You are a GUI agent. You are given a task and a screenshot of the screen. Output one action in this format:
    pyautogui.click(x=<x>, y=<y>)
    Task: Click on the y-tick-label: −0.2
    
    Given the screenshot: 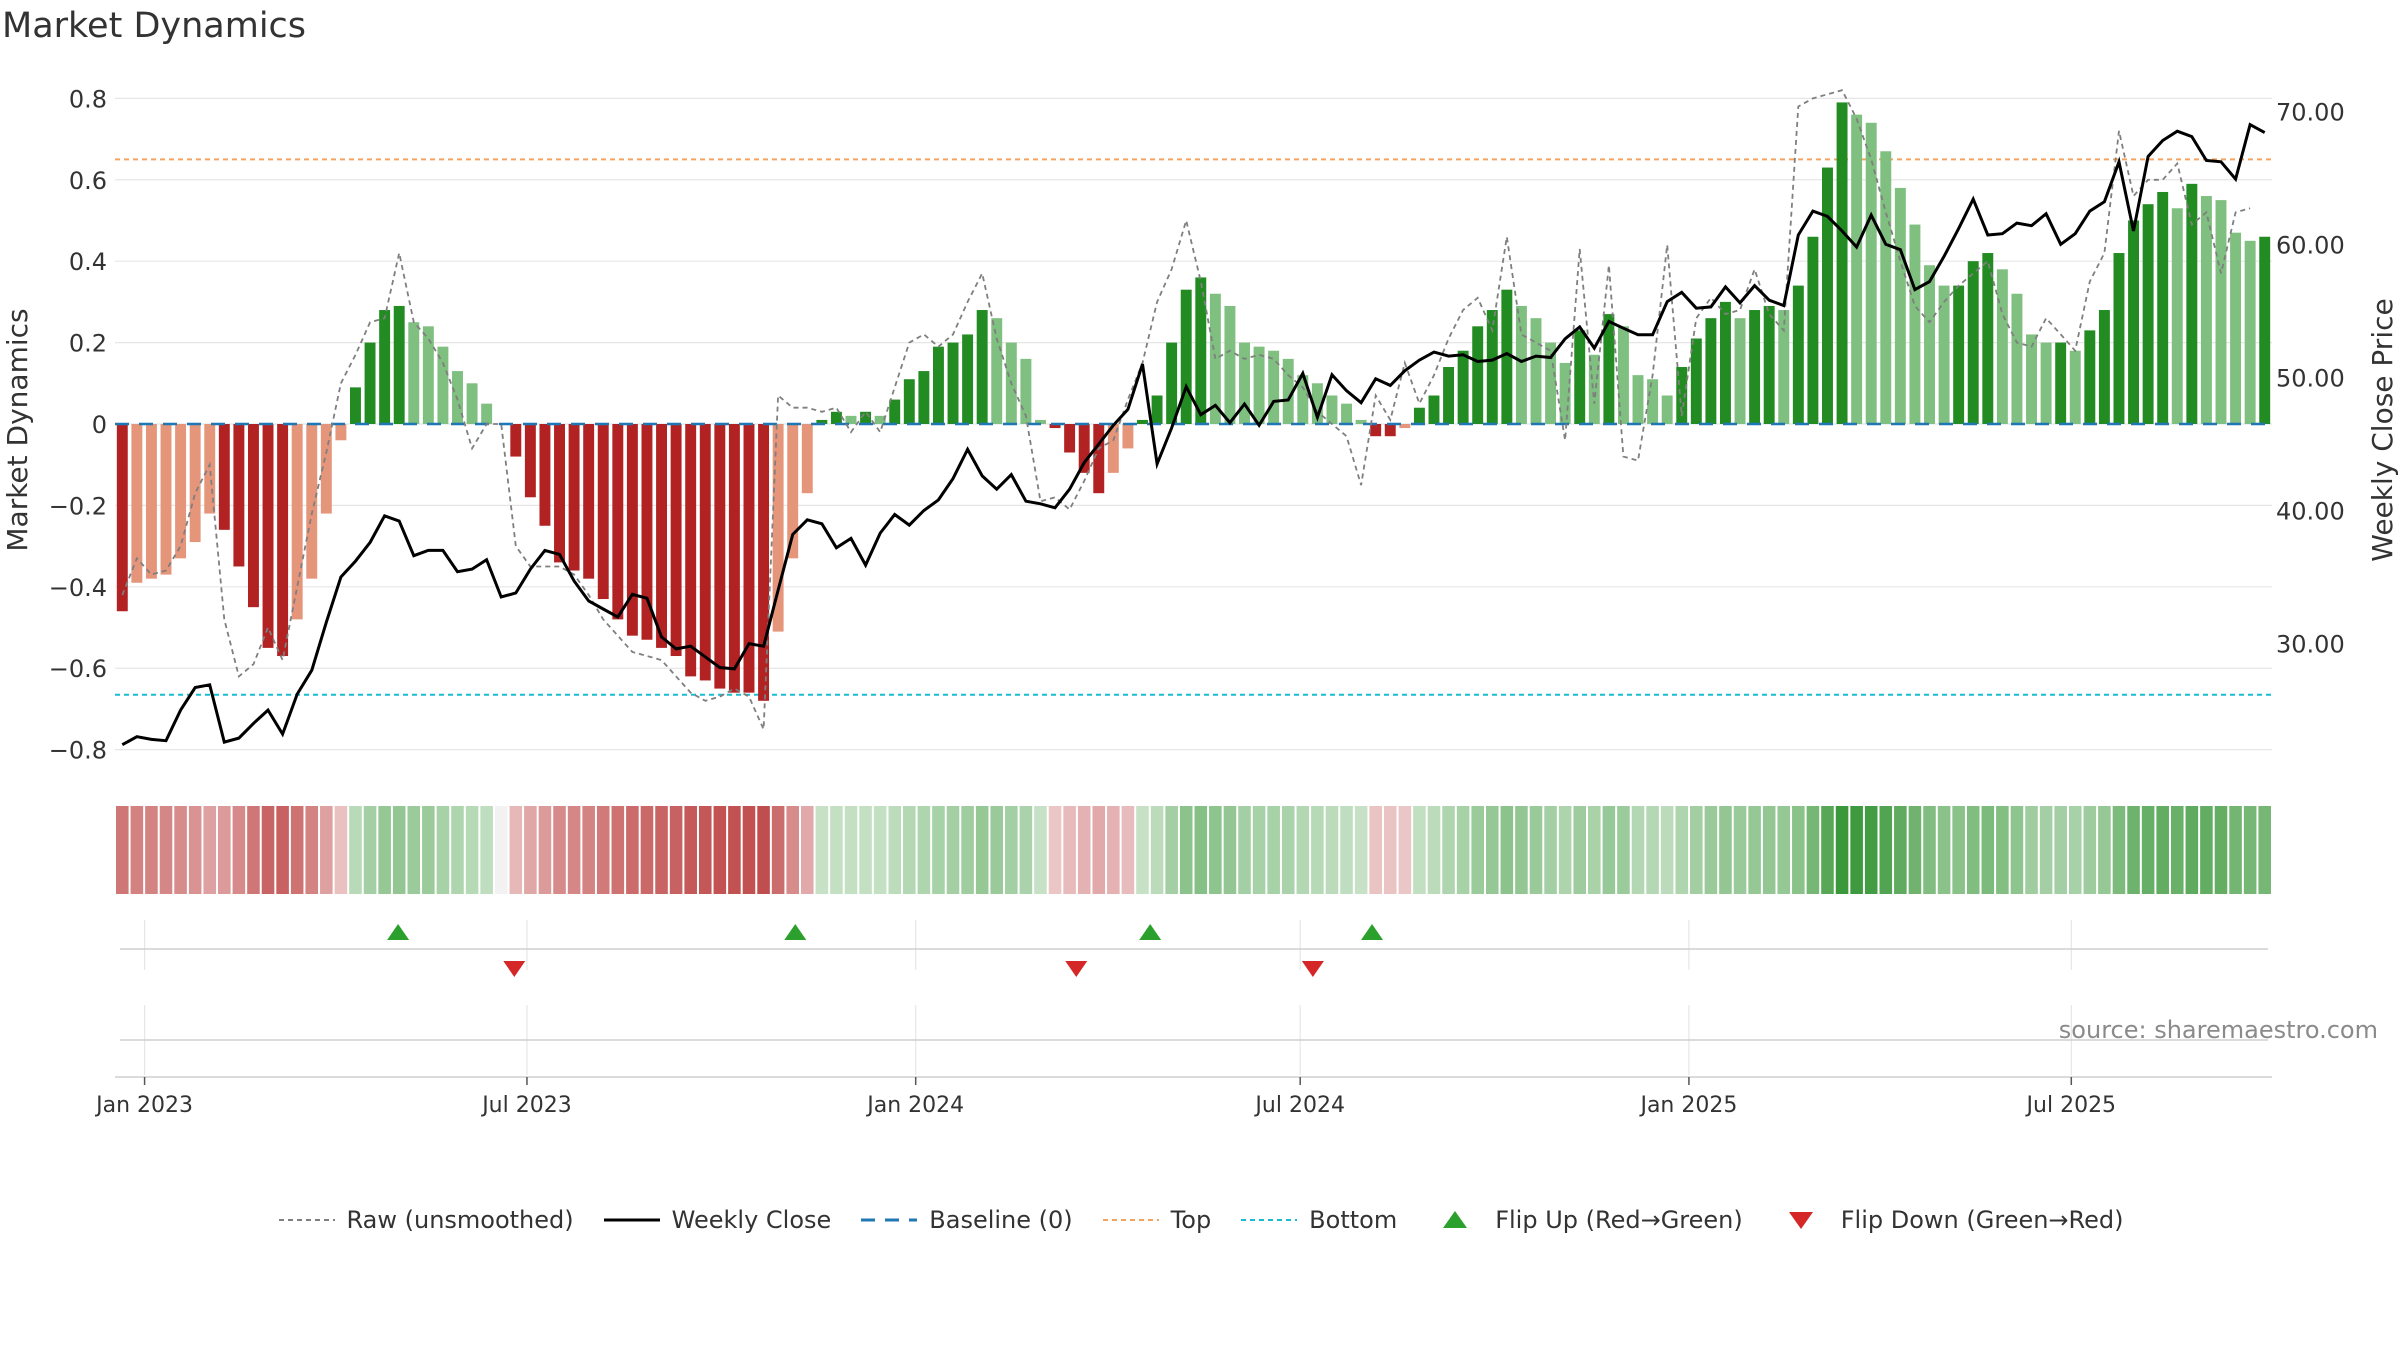 What is the action you would take?
    pyautogui.click(x=78, y=506)
    